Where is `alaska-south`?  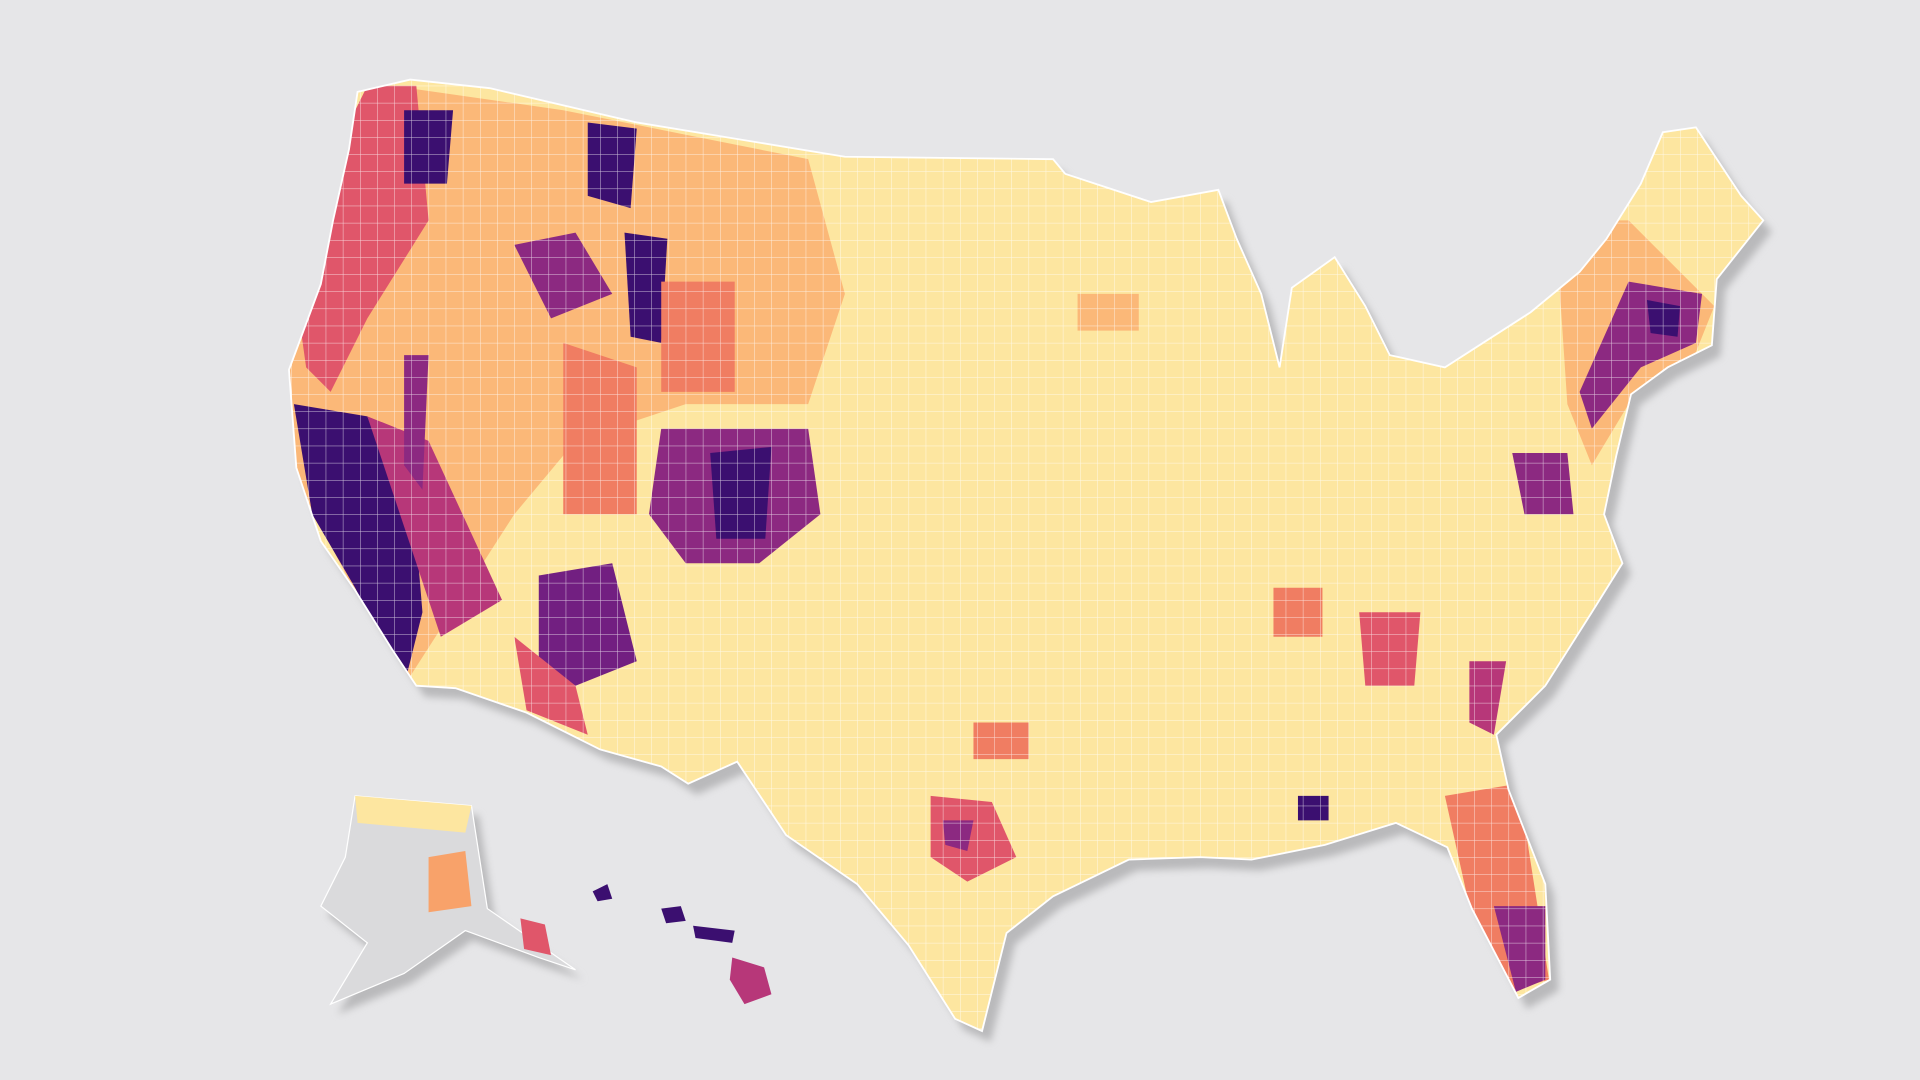 alaska-south is located at coordinates (450, 882).